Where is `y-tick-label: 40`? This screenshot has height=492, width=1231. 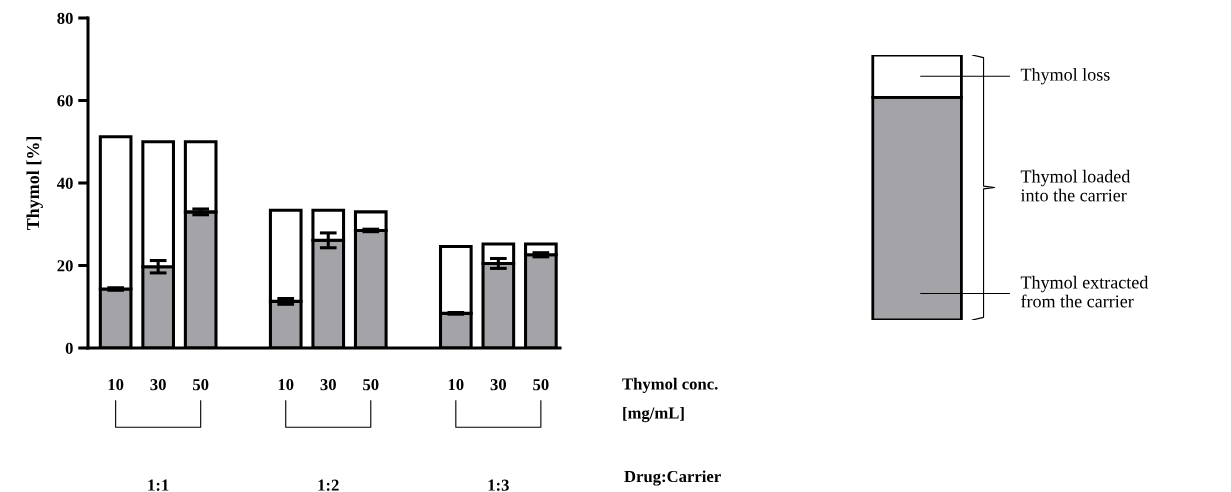
y-tick-label: 40 is located at coordinates (64, 183).